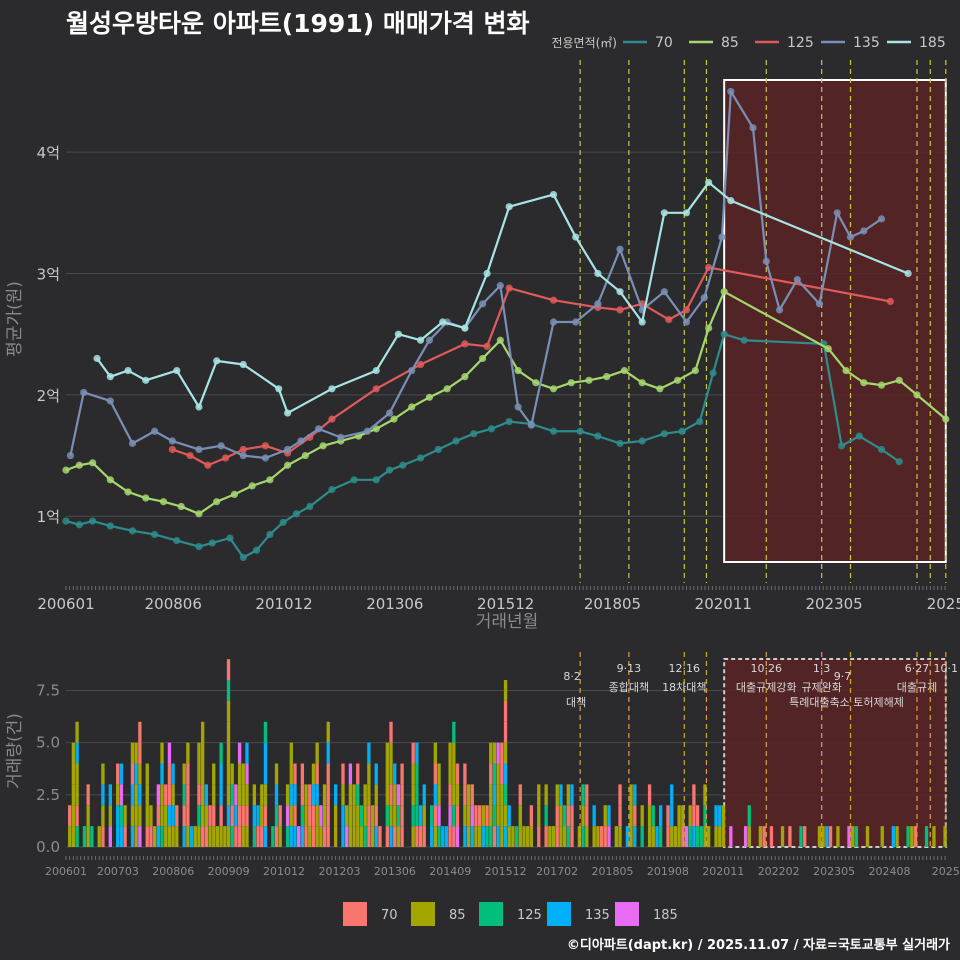 Image resolution: width=960 pixels, height=960 pixels. What do you see at coordinates (557, 871) in the screenshot?
I see `bottom-x-tick-9: 201702` at bounding box center [557, 871].